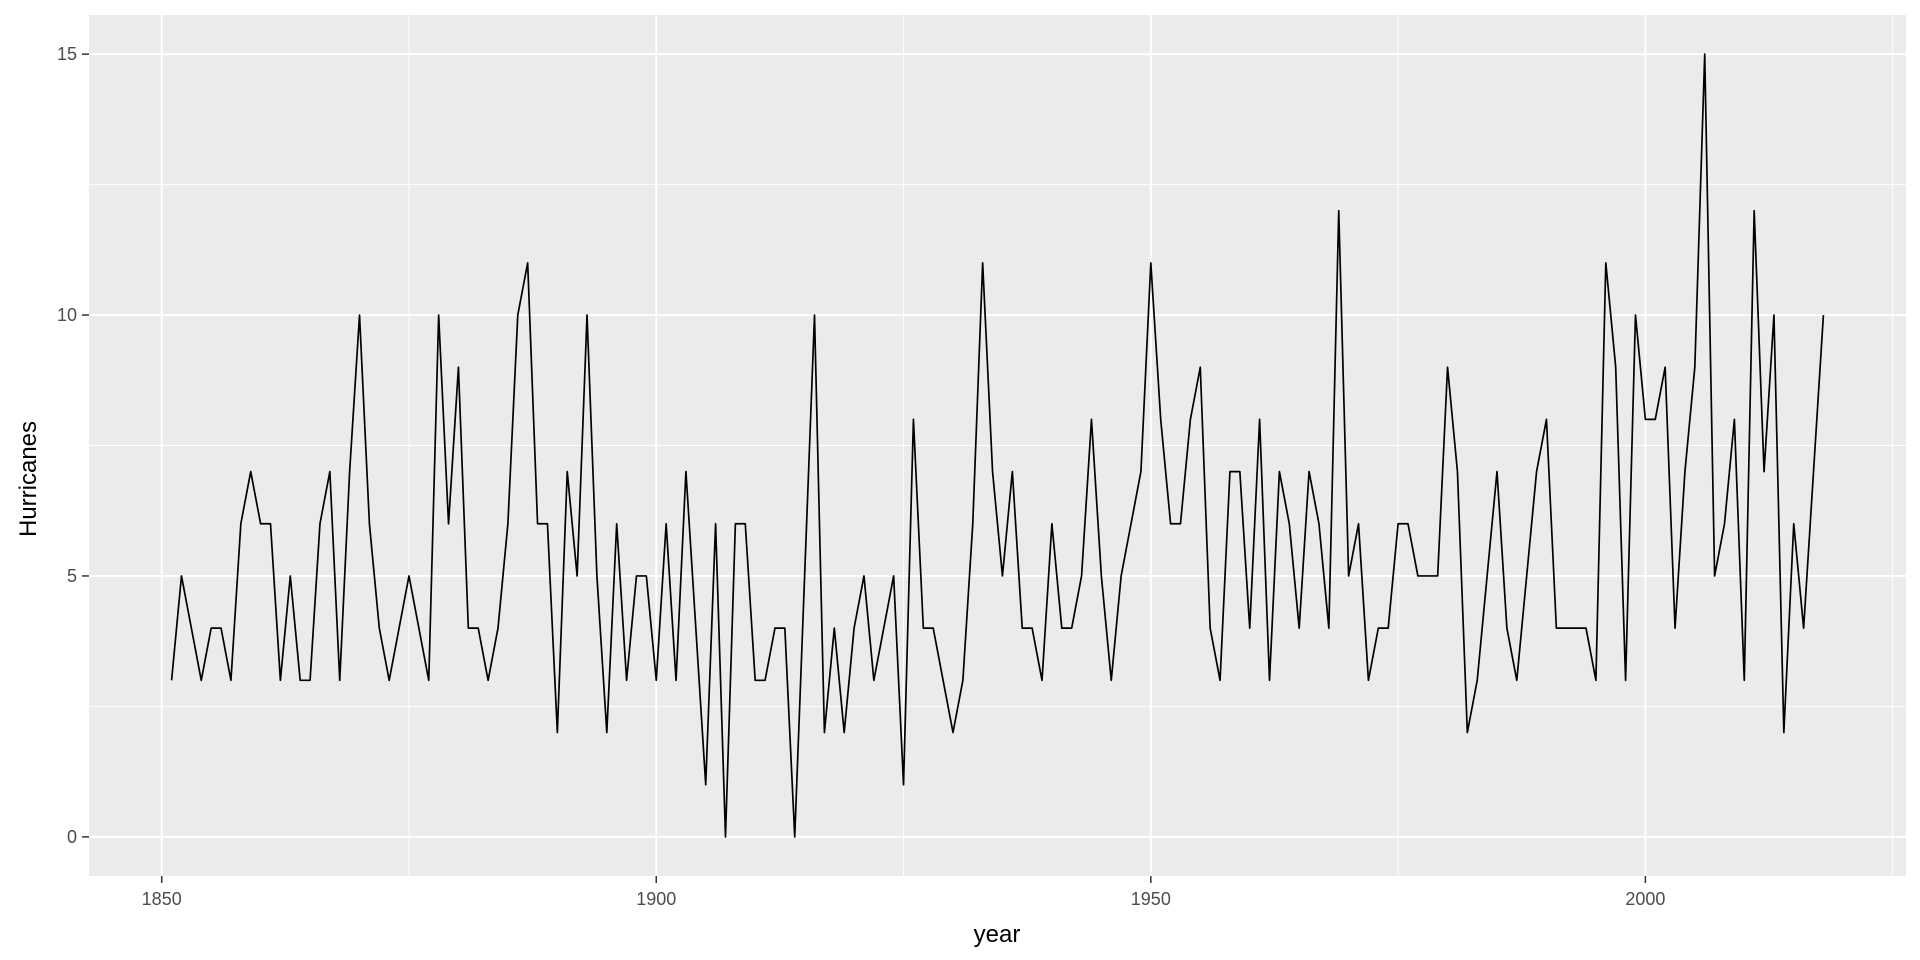 The height and width of the screenshot is (960, 1920). I want to click on x-axis-title: year, so click(997, 934).